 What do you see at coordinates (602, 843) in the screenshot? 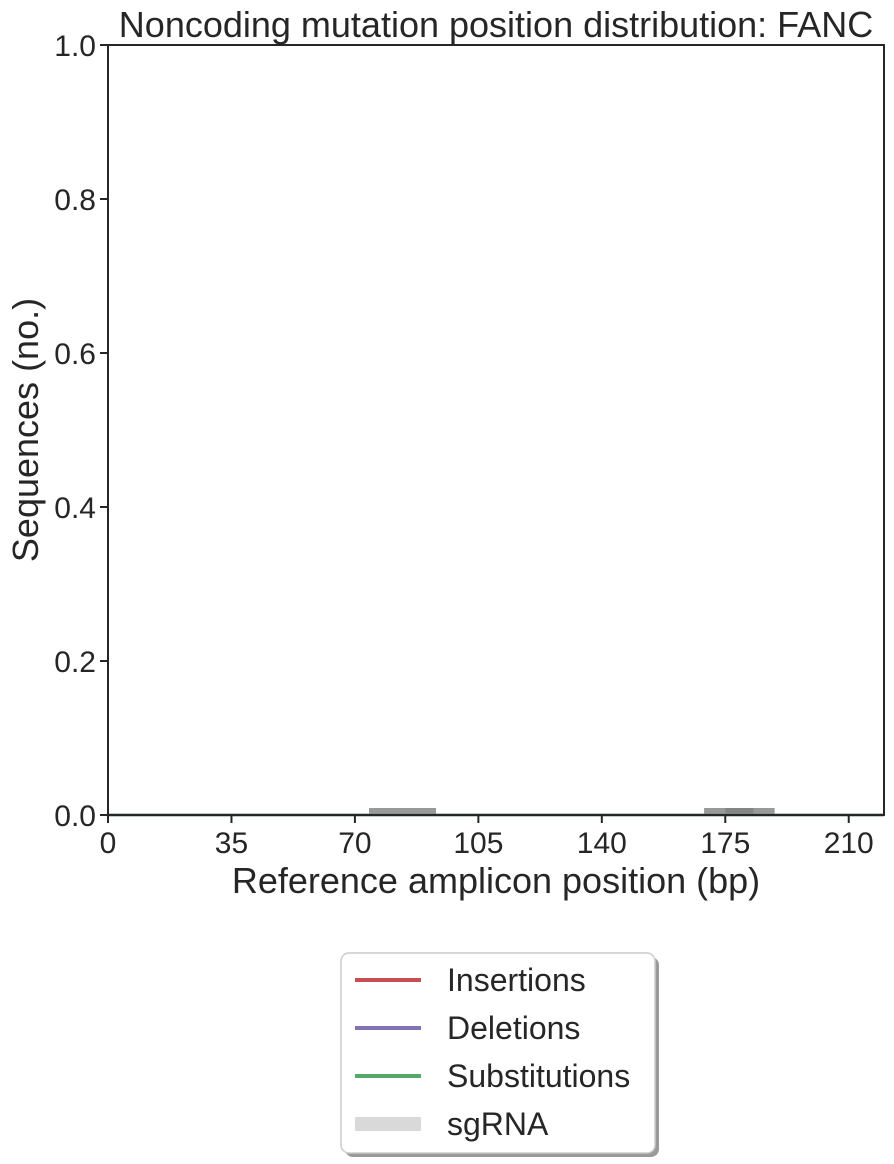
I see `x-tick-label: 140` at bounding box center [602, 843].